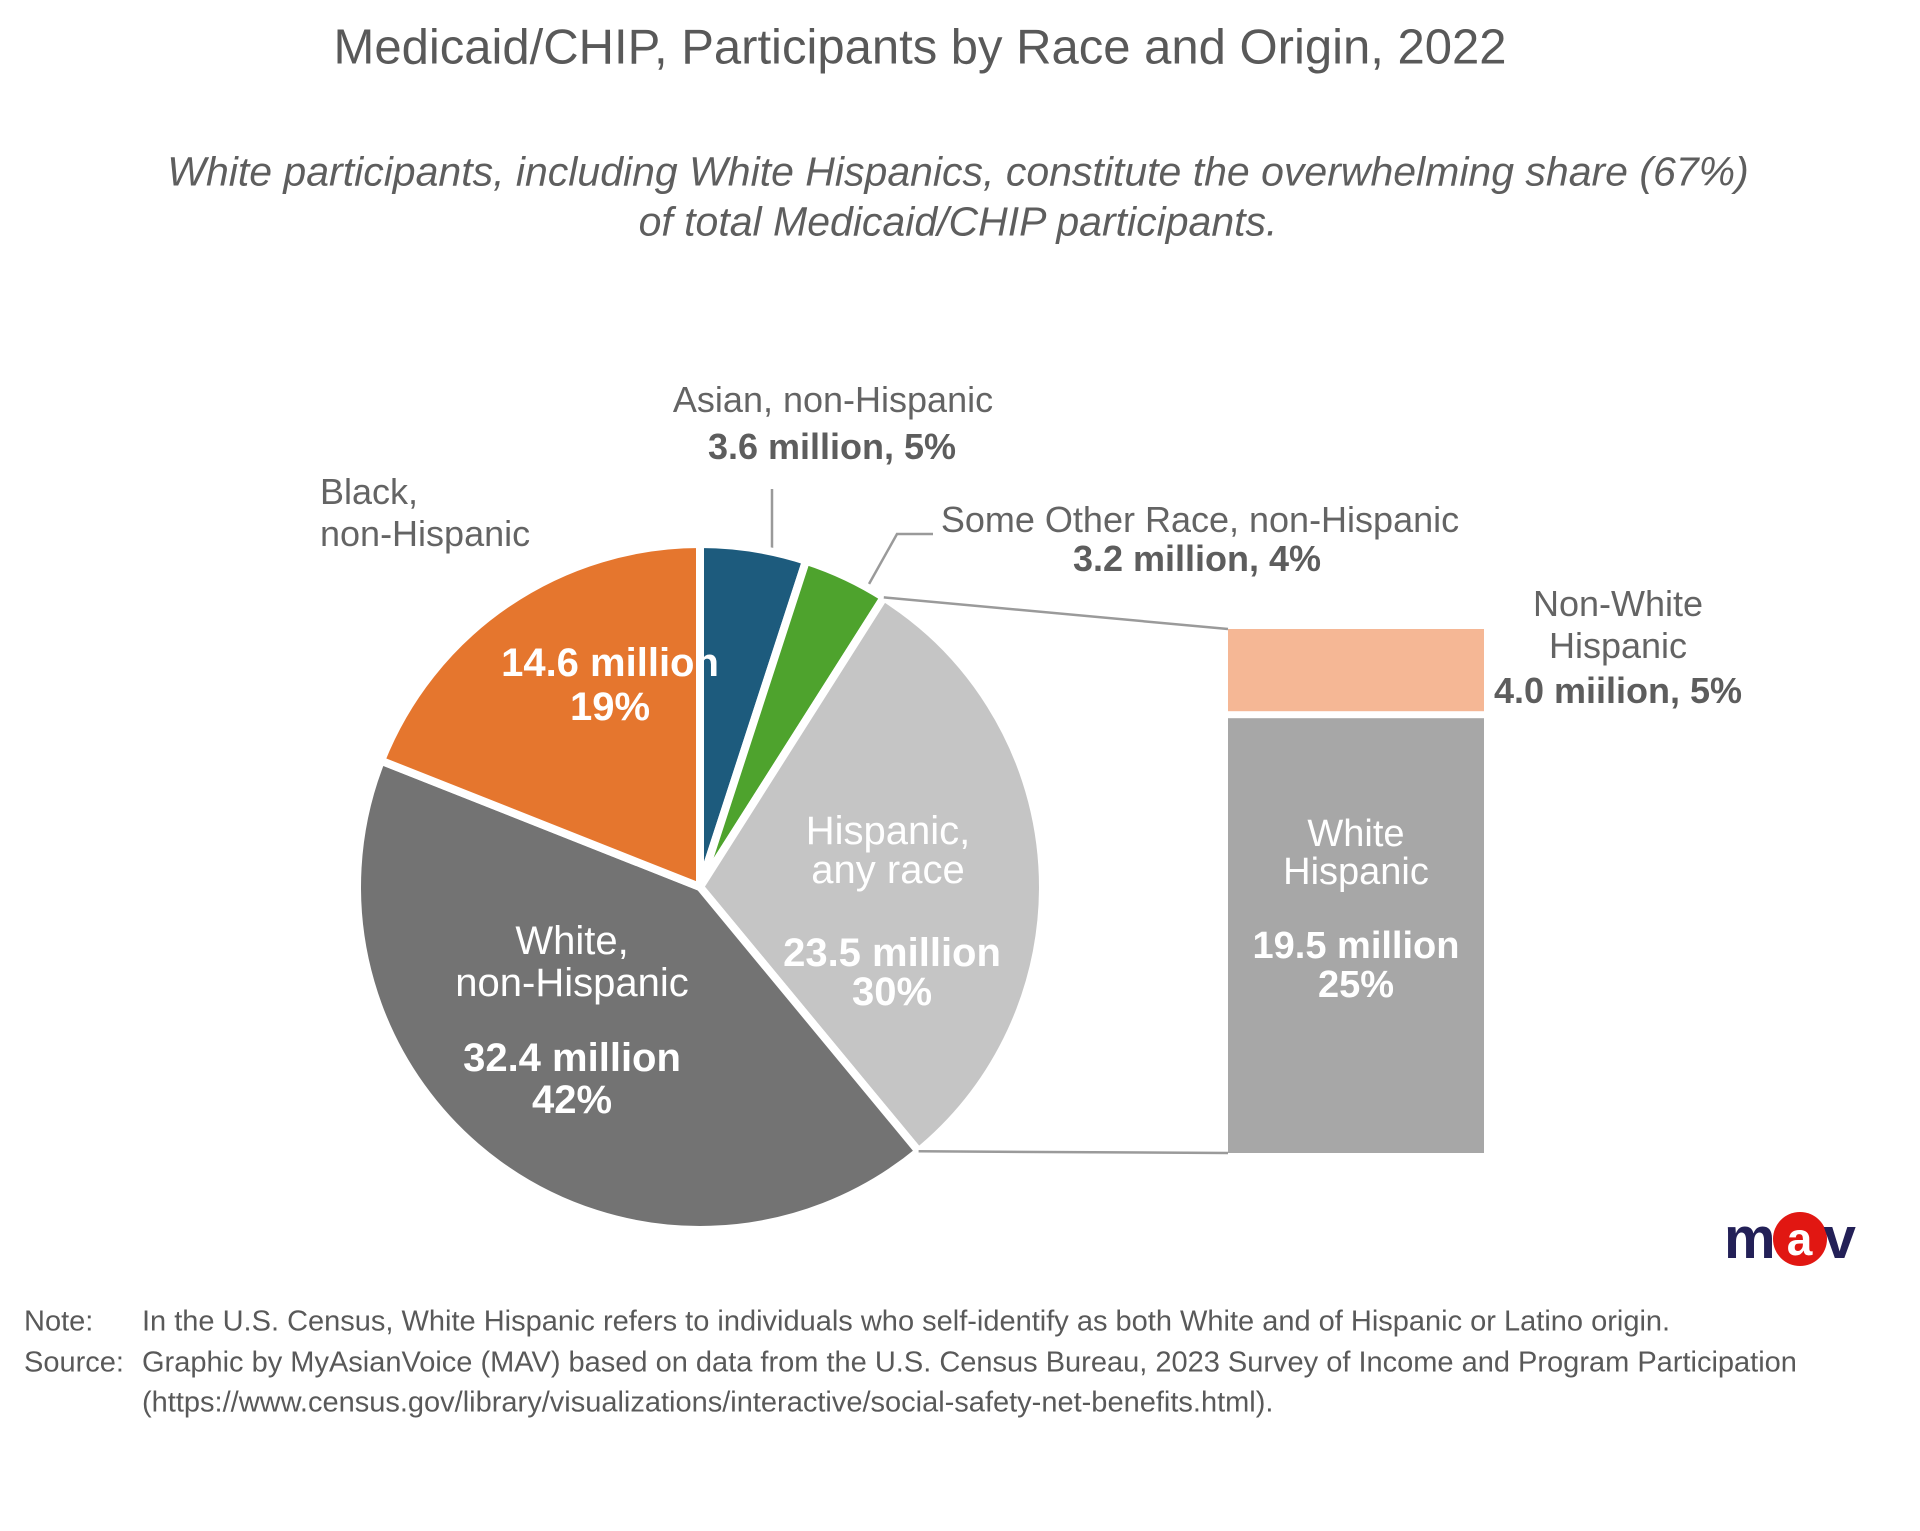 This screenshot has height=1531, width=1920. What do you see at coordinates (1073, 1152) in the screenshot?
I see `connector-bottom` at bounding box center [1073, 1152].